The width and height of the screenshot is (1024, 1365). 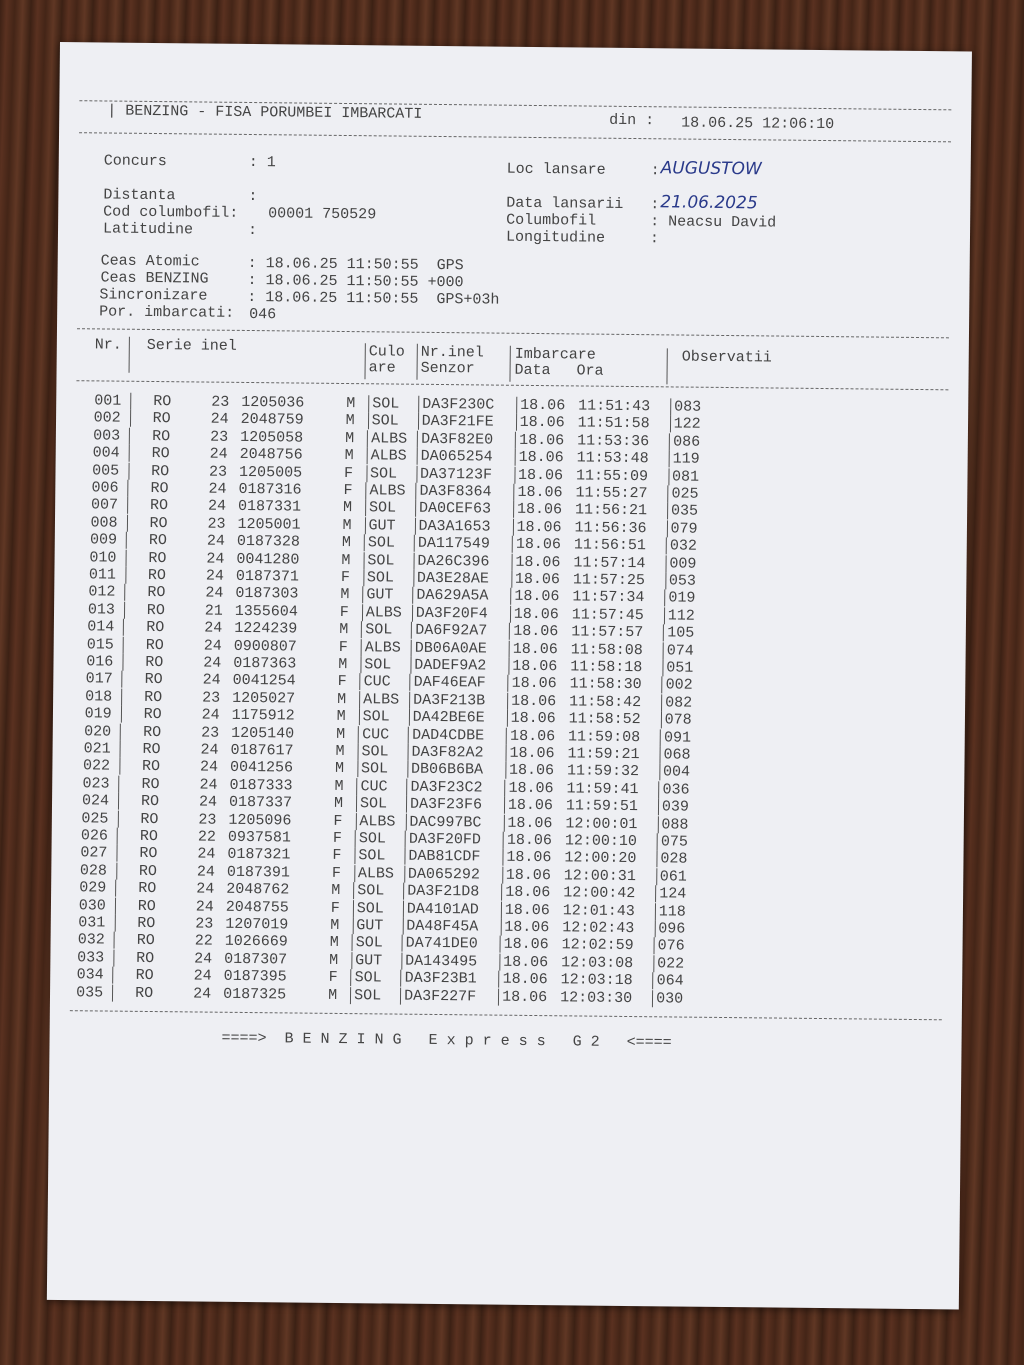 What do you see at coordinates (150, 261) in the screenshot?
I see `ceas-atomic-label: Ceas Atomic` at bounding box center [150, 261].